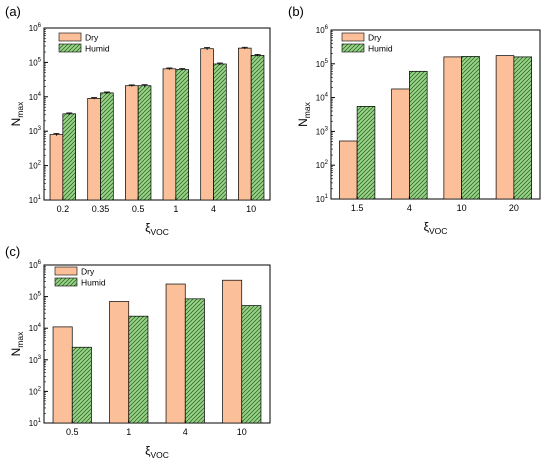  I want to click on x-tick-label: 1.5, so click(357, 208).